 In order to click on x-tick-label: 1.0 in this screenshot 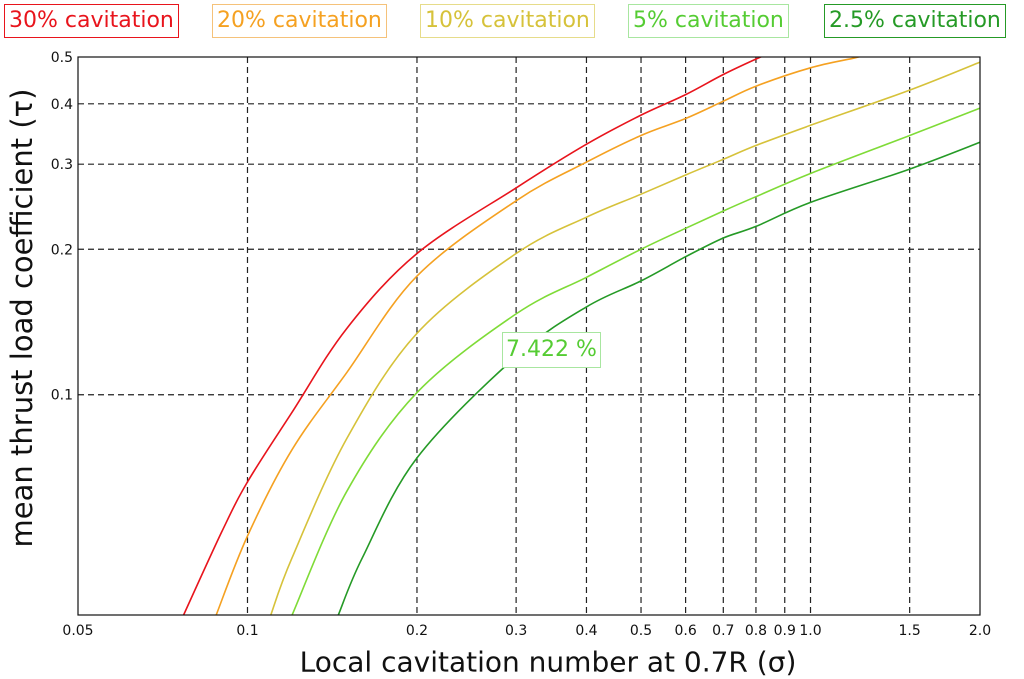, I will do `click(810, 631)`.